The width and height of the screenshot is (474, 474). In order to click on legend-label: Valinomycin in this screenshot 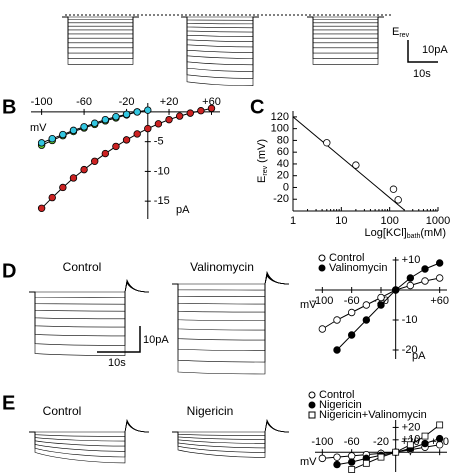, I will do `click(358, 268)`.